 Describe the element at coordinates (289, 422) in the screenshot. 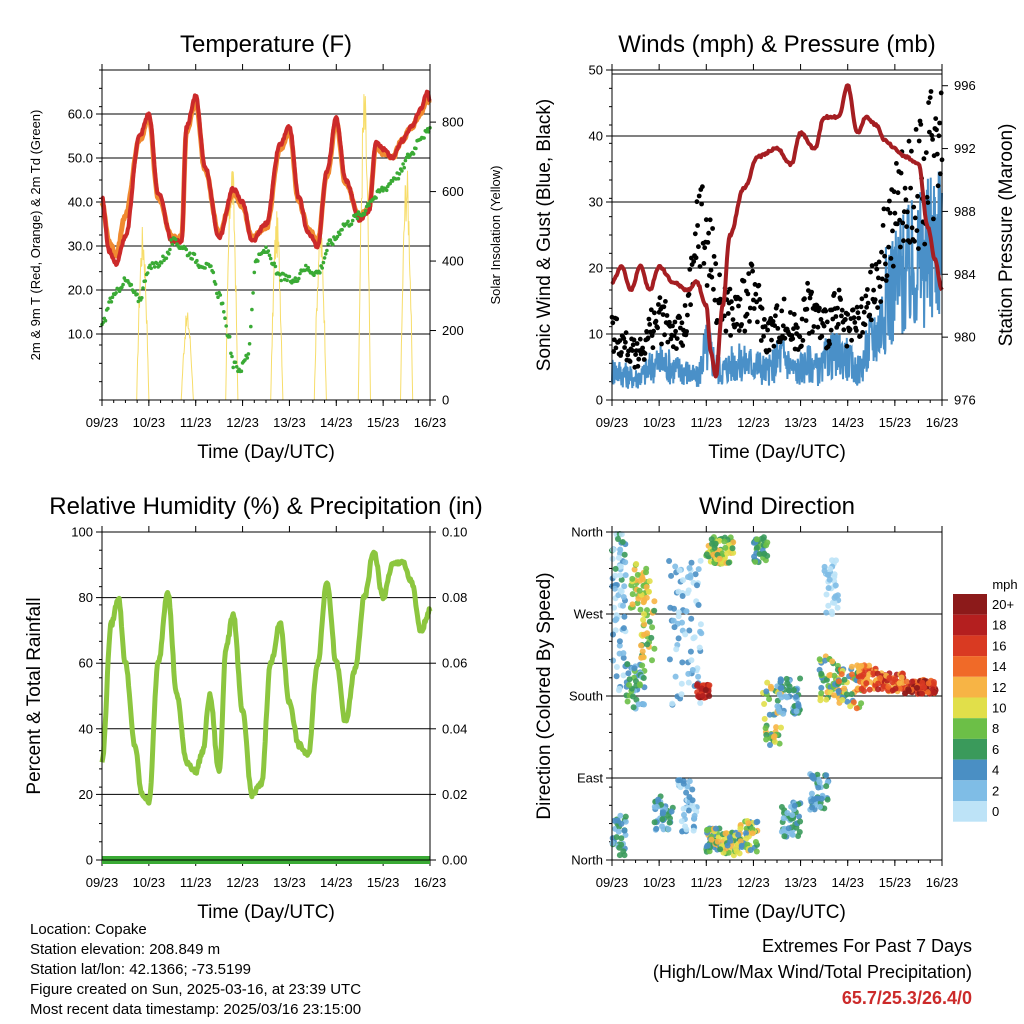

I see `xtick-label-temp: 13/23` at that location.